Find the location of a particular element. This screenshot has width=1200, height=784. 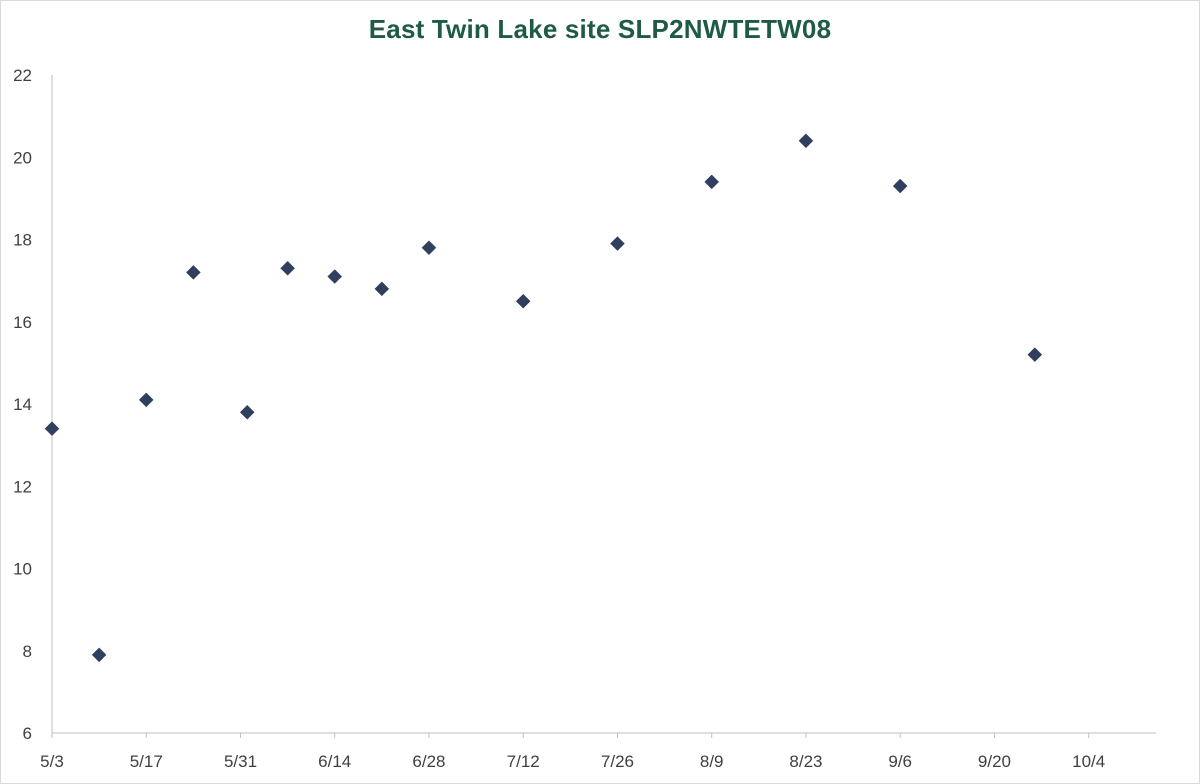

y-tick-label: 8 is located at coordinates (27, 651).